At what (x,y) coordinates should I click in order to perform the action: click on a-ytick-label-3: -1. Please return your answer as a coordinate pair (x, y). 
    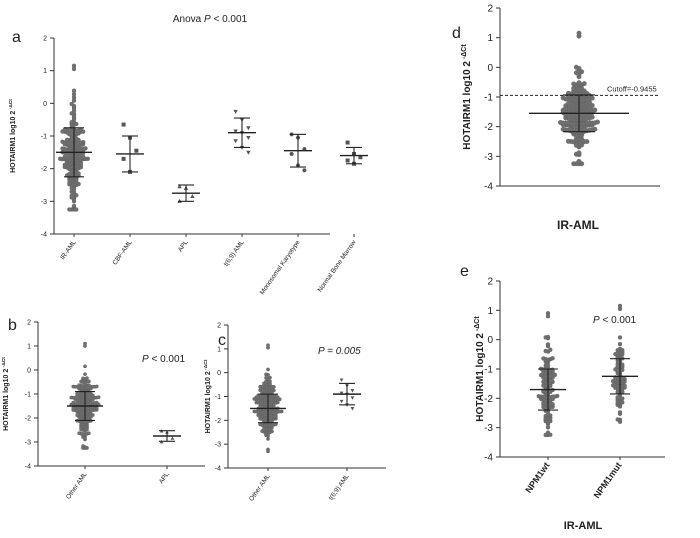
    Looking at the image, I should click on (44, 136).